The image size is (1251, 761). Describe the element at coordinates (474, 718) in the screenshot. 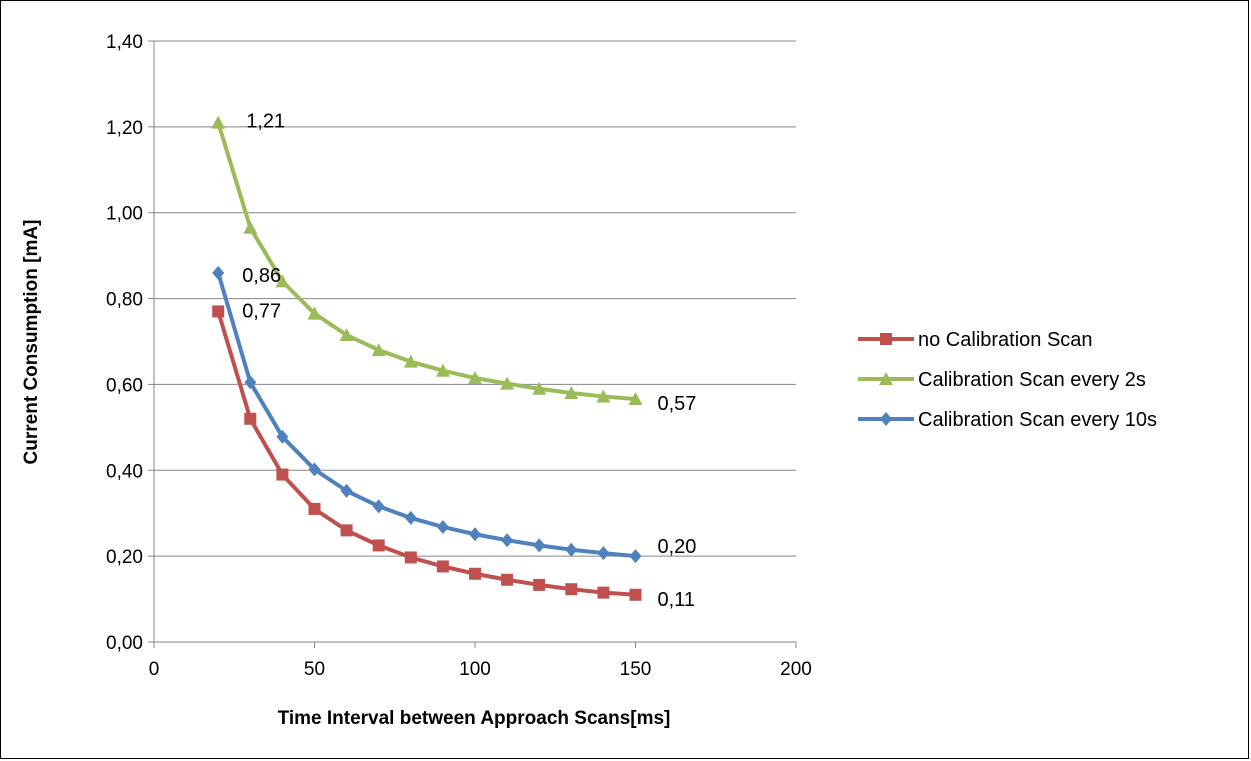

I see `x-axis-title: Time Interval between Approach Scans[ms]` at that location.